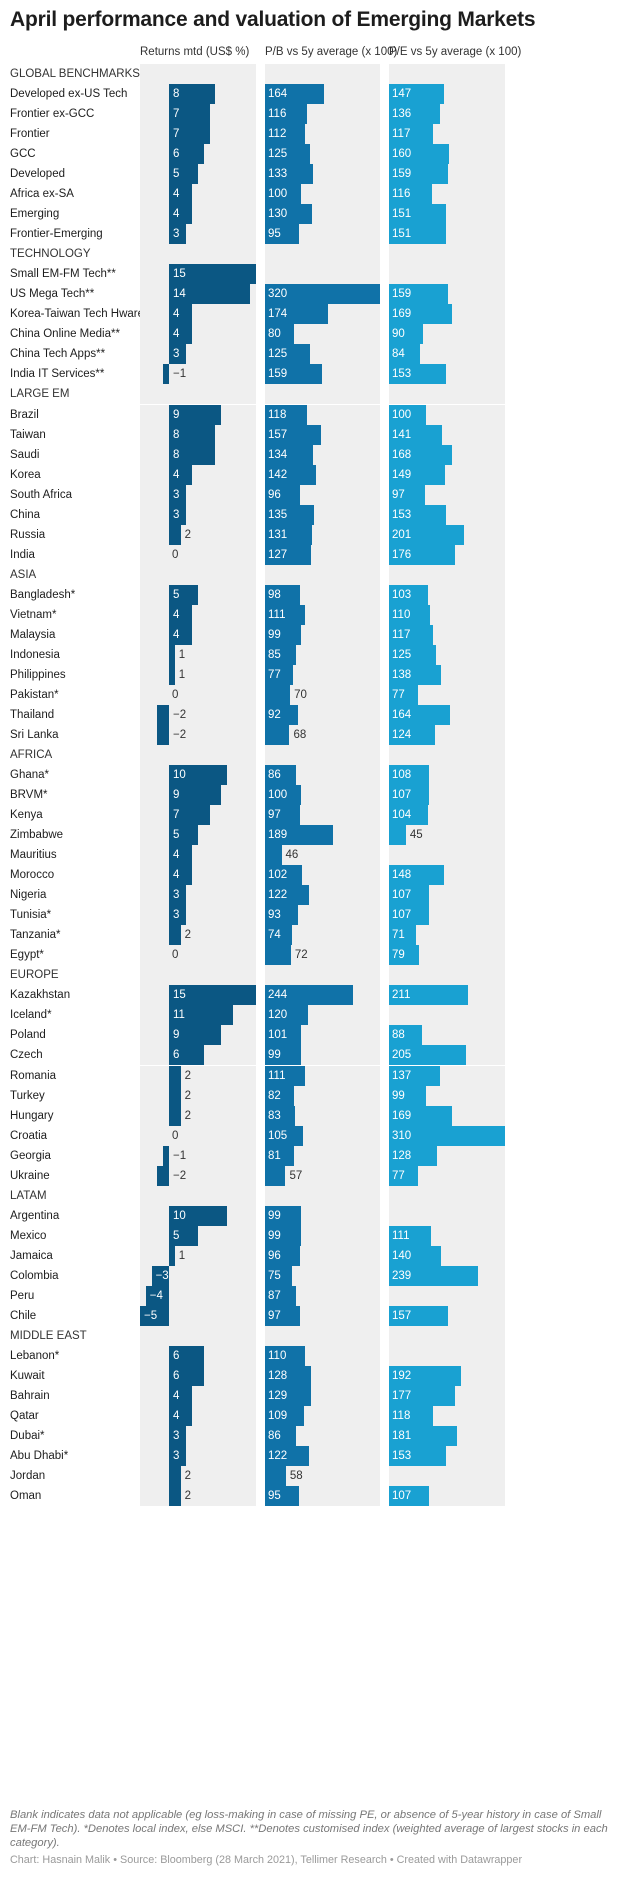 This screenshot has height=1878, width=620. What do you see at coordinates (33, 634) in the screenshot?
I see `row-label: Malaysia` at bounding box center [33, 634].